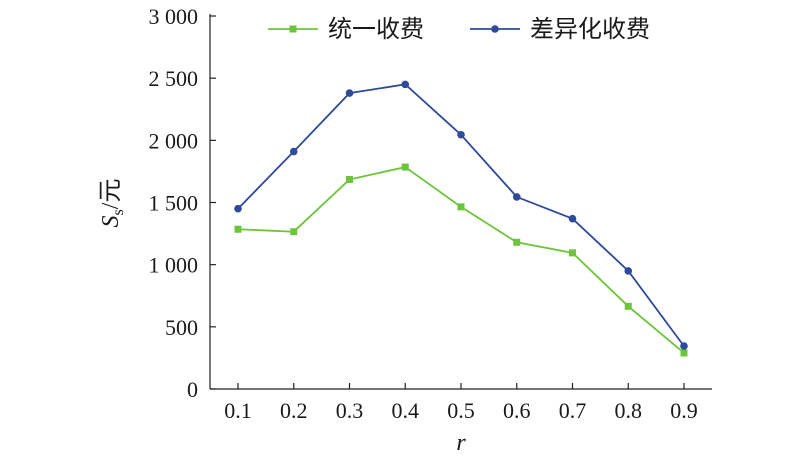 This screenshot has width=800, height=462. What do you see at coordinates (118, 212) in the screenshot?
I see `y-axis-label-sub: s` at bounding box center [118, 212].